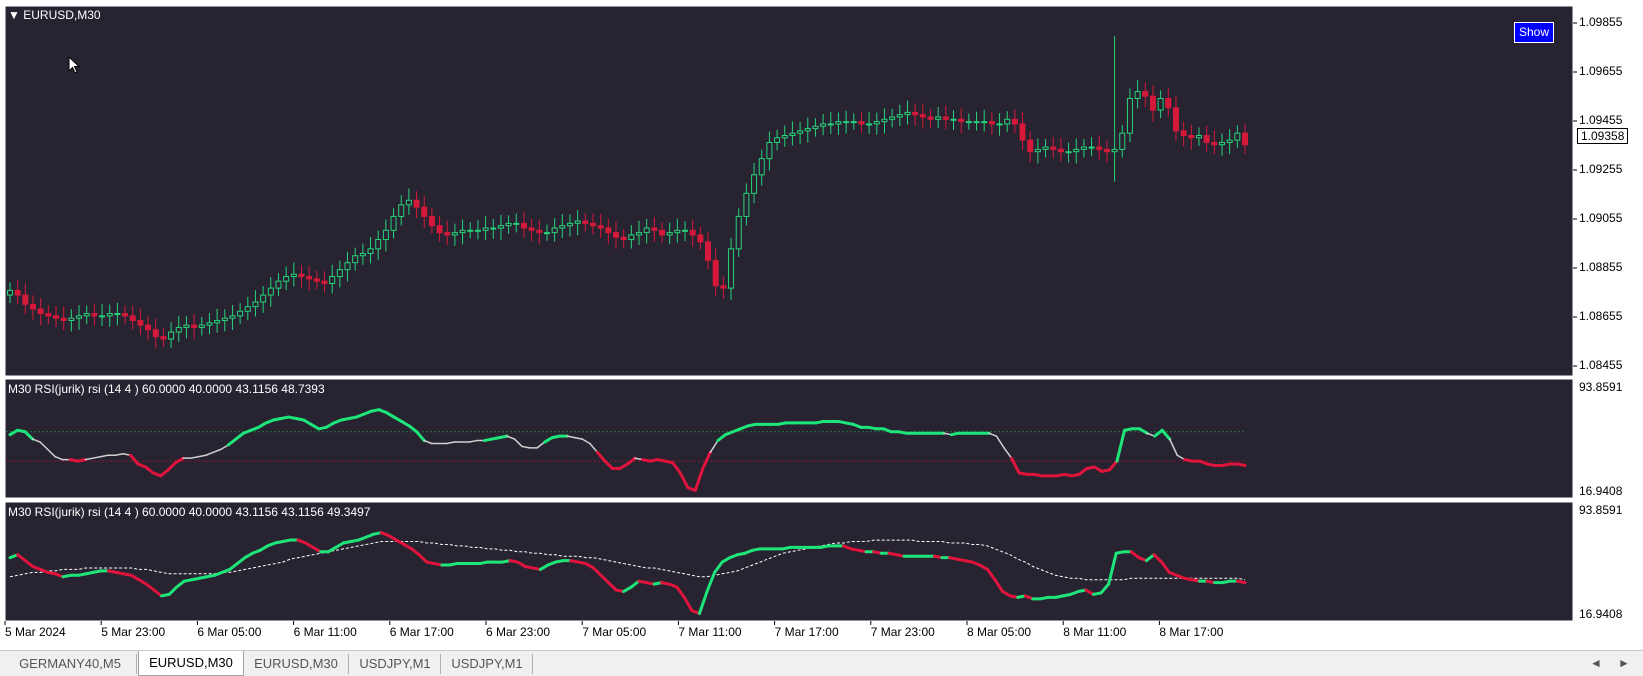 The width and height of the screenshot is (1643, 676). What do you see at coordinates (1601, 491) in the screenshot?
I see `rsi-pane-1-scale-bottom: 16.9408` at bounding box center [1601, 491].